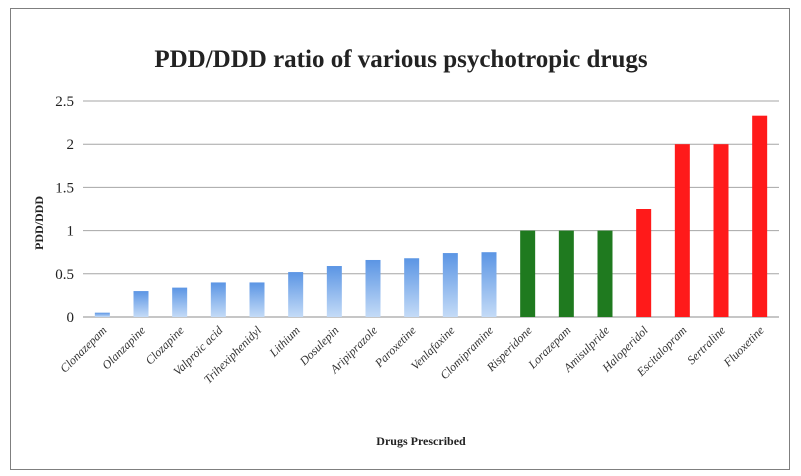 This screenshot has height=476, width=801. Describe the element at coordinates (257, 299) in the screenshot. I see `bar-trihexiphenidyl` at that location.